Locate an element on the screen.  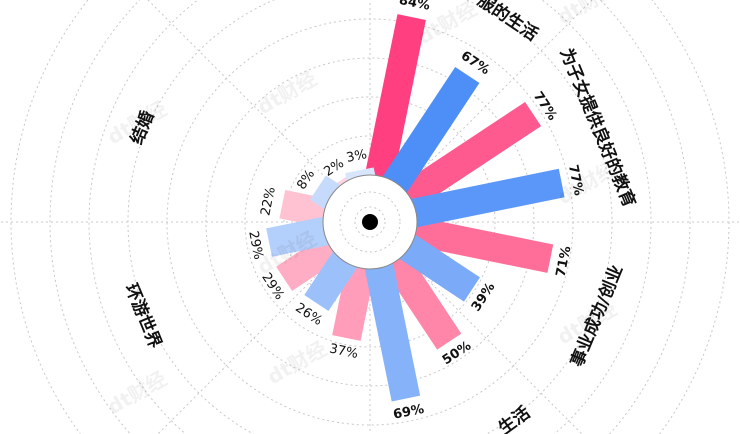
grid-ring is located at coordinates (370, 222).